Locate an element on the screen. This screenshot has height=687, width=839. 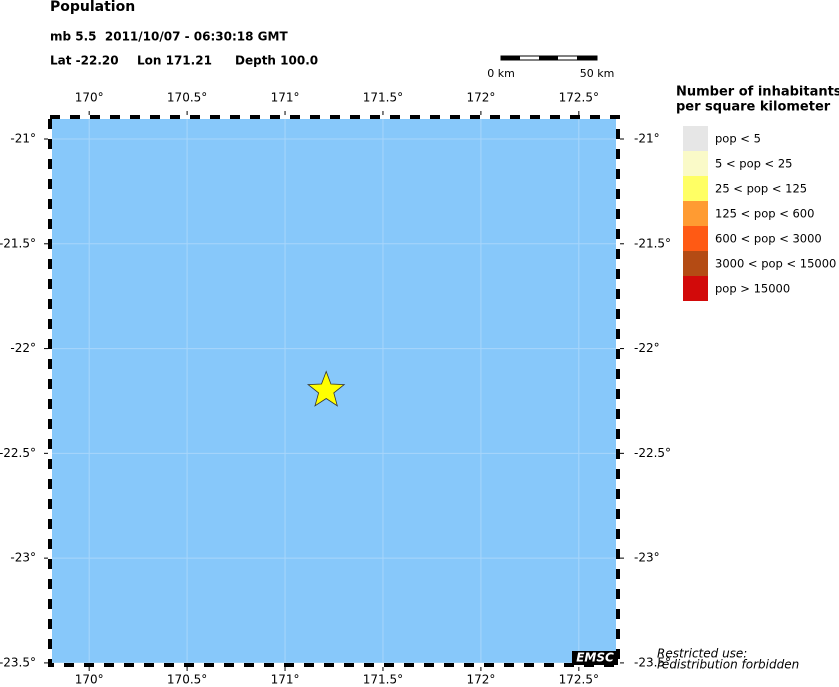
legend-title: per square kilometer is located at coordinates (753, 107).